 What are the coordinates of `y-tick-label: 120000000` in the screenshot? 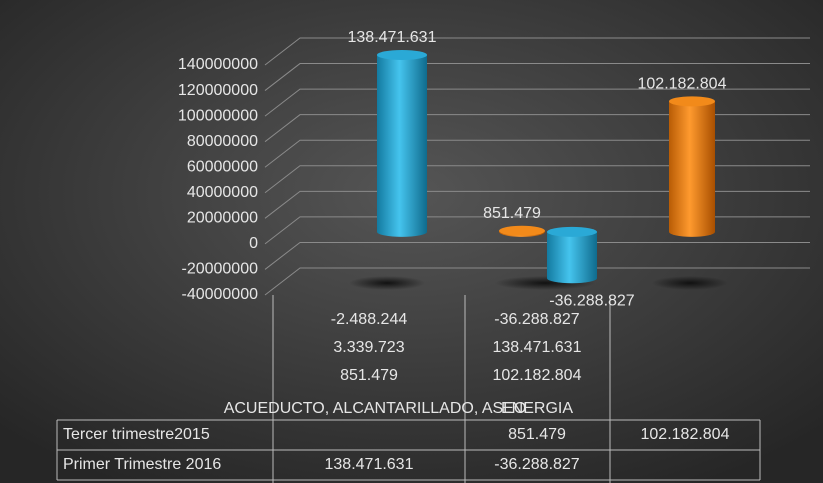 It's located at (218, 90).